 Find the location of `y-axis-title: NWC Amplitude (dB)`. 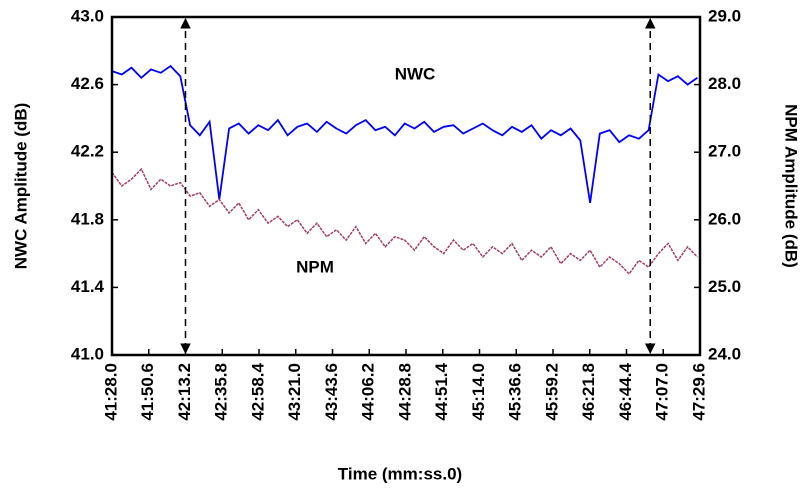

y-axis-title: NWC Amplitude (dB) is located at coordinates (20, 186).